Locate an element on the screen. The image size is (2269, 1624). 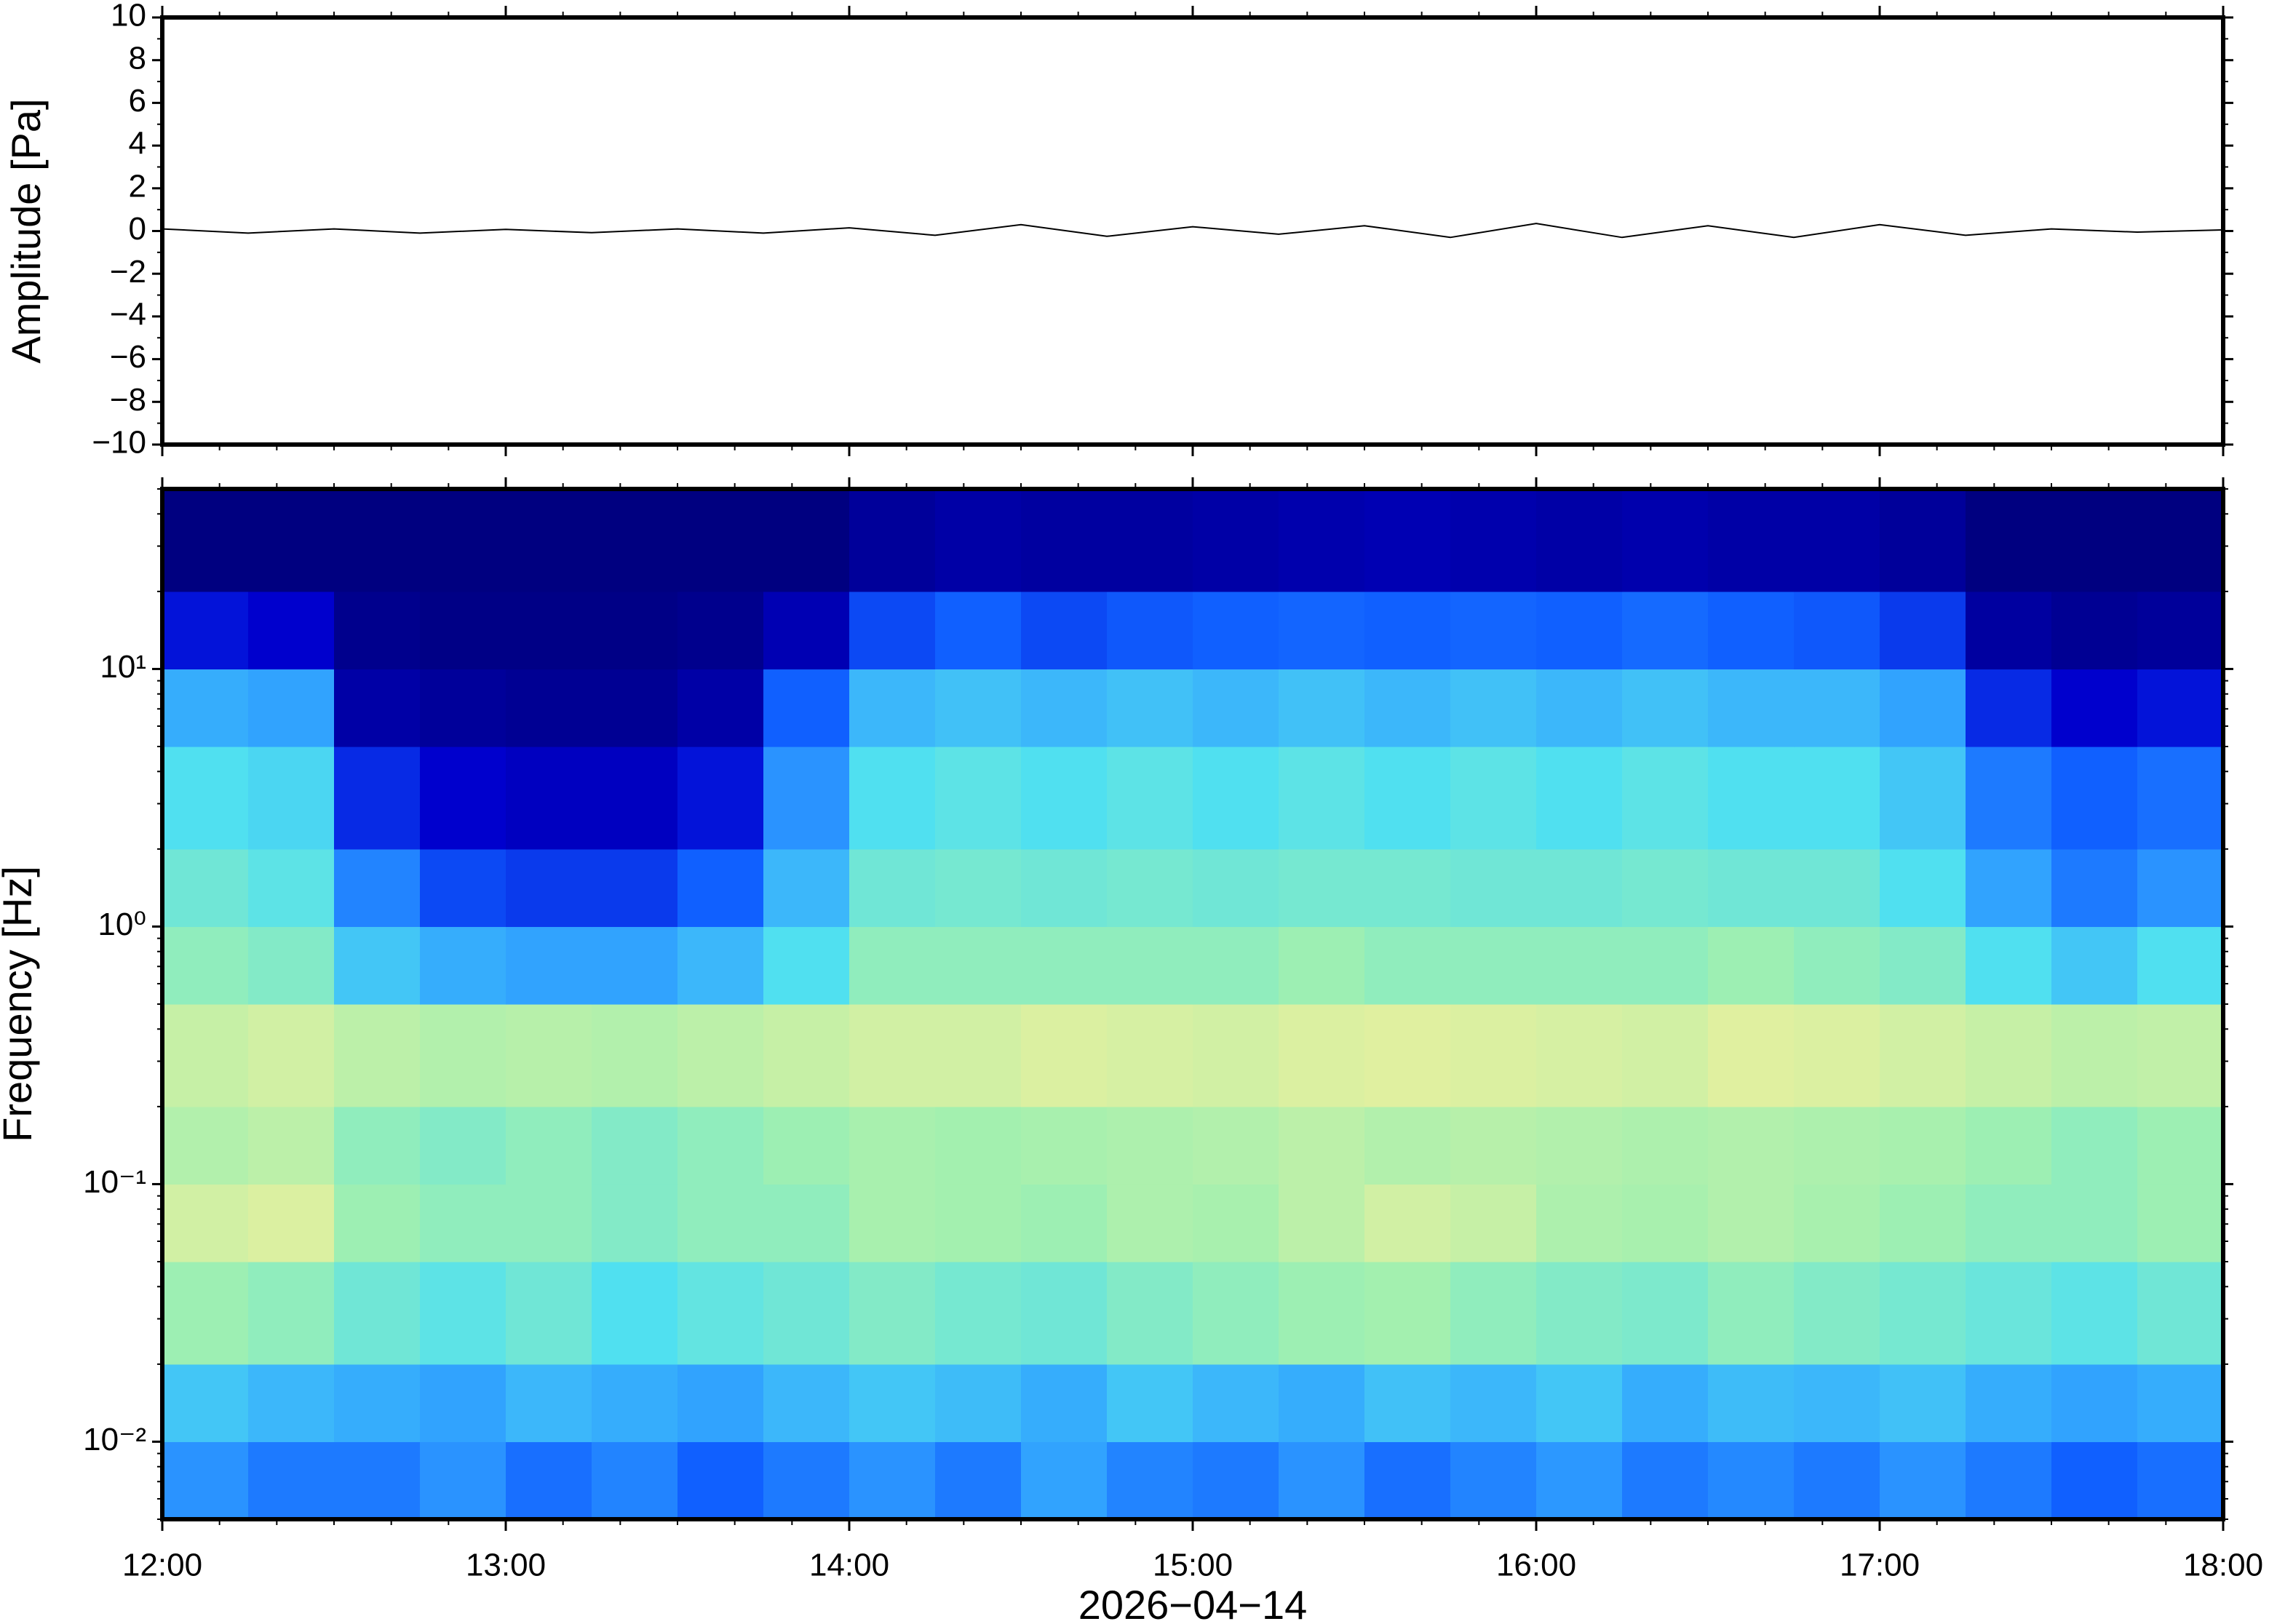
waveform is located at coordinates (1193, 231).